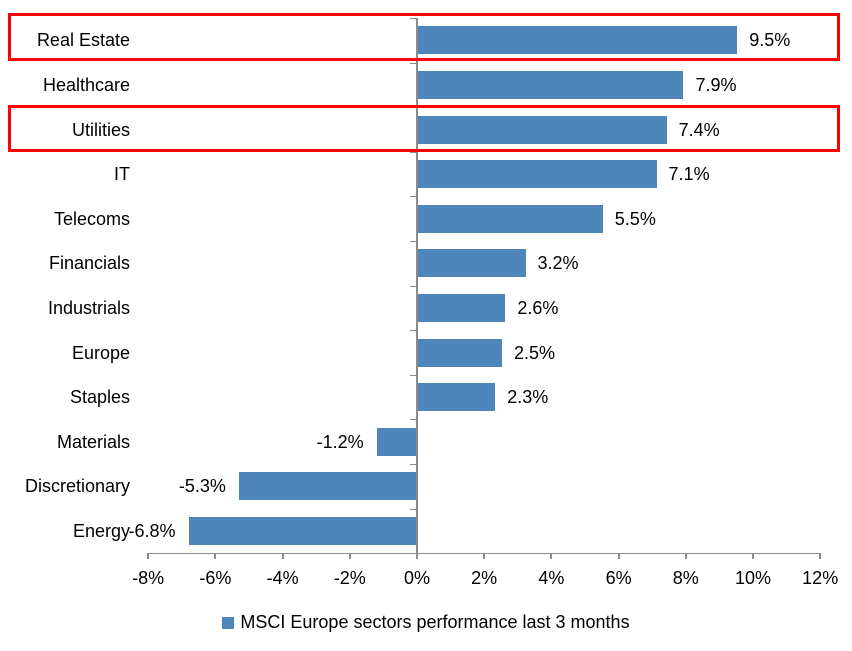 The image size is (852, 651). What do you see at coordinates (91, 218) in the screenshot?
I see `category-label: Telecoms` at bounding box center [91, 218].